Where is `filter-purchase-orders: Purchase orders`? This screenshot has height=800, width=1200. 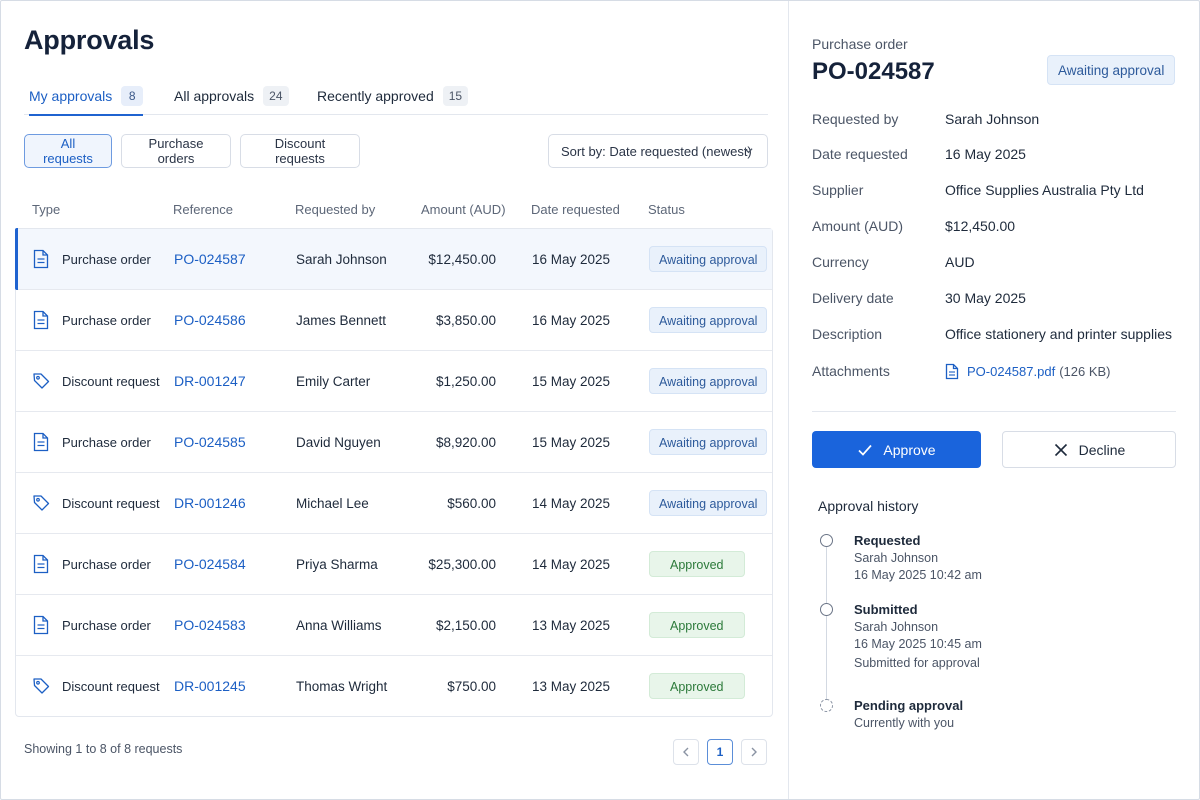
filter-purchase-orders: Purchase orders is located at coordinates (176, 151).